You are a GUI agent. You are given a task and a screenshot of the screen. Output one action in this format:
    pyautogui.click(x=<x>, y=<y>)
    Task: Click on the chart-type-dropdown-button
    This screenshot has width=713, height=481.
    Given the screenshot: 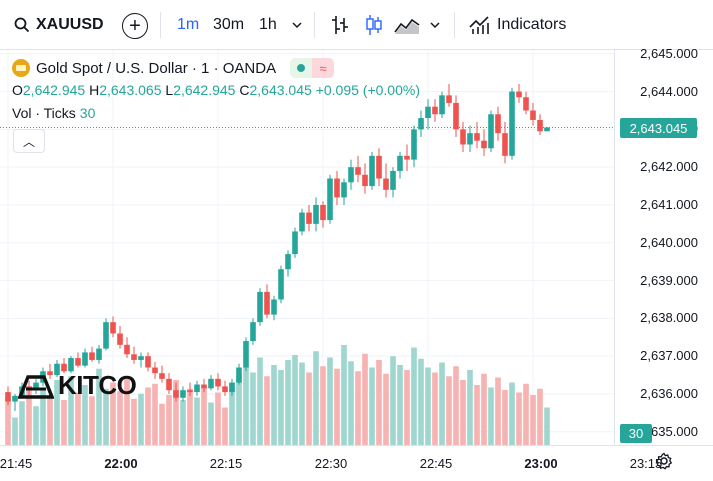 What is the action you would take?
    pyautogui.click(x=435, y=25)
    